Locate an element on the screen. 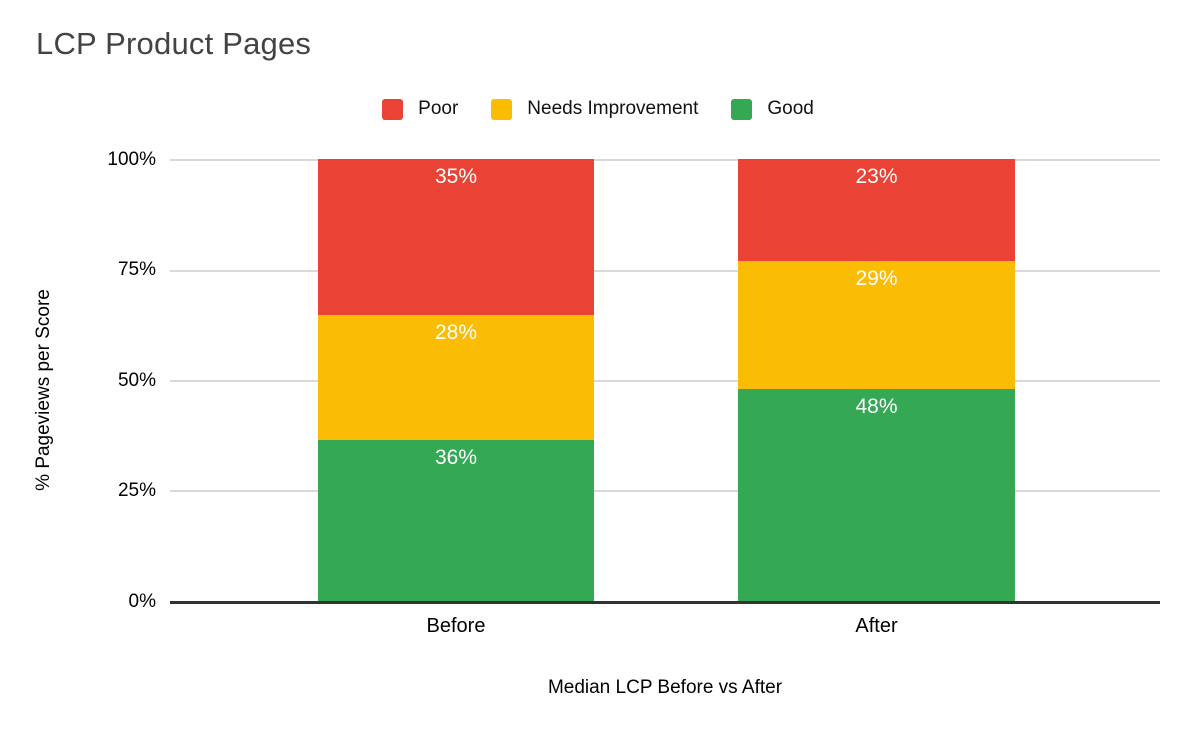 Image resolution: width=1196 pixels, height=738 pixels. legend-swatch-needs-improvement is located at coordinates (502, 109).